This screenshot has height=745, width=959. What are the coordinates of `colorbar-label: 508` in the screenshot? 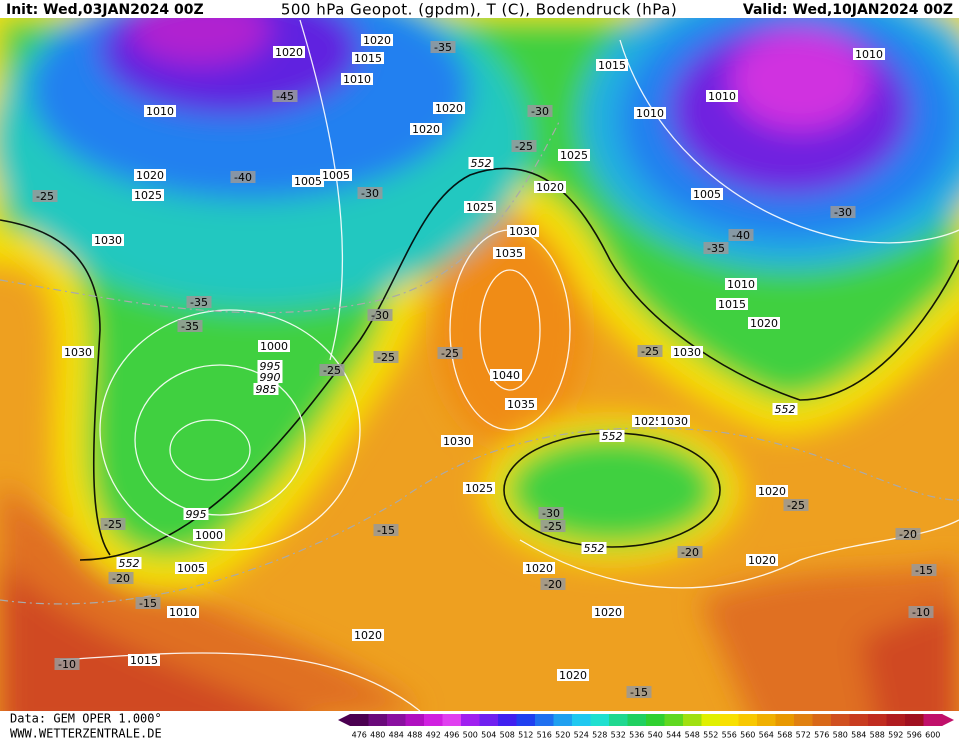 It's located at (507, 735).